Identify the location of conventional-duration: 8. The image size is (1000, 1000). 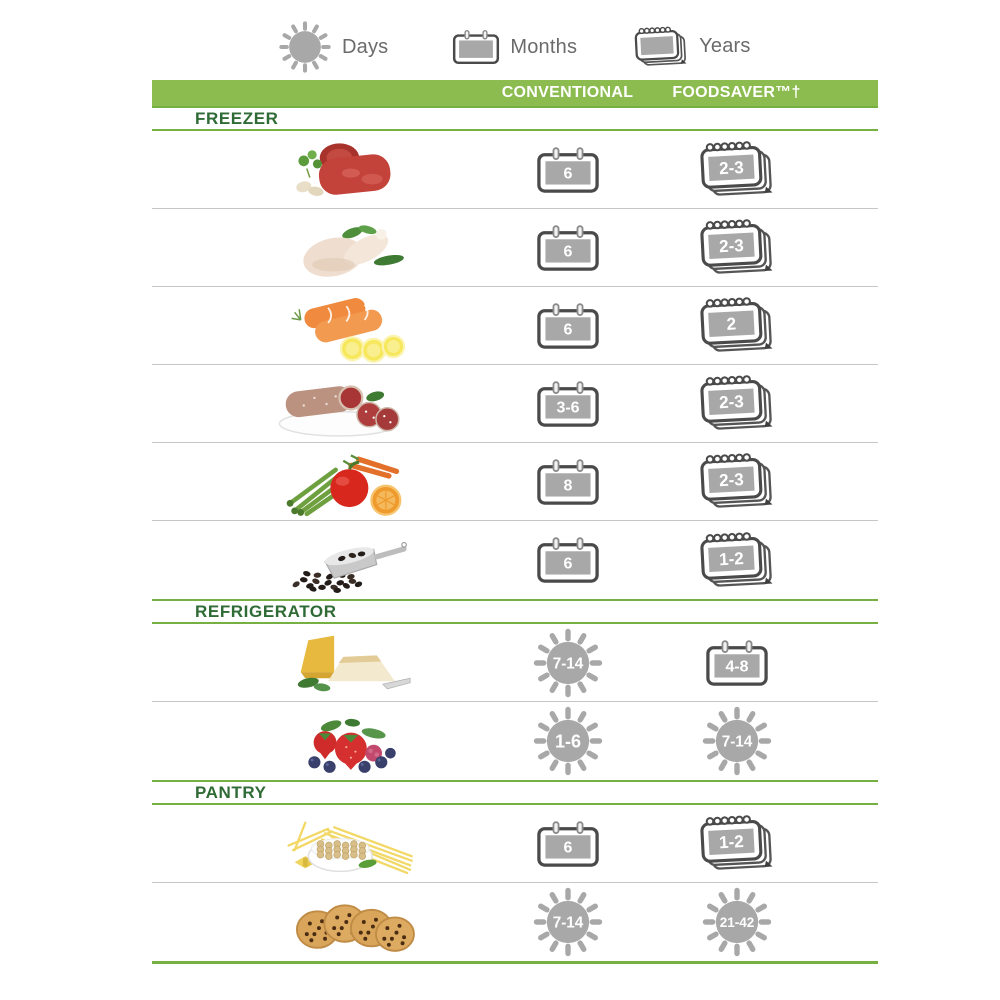
(567, 482).